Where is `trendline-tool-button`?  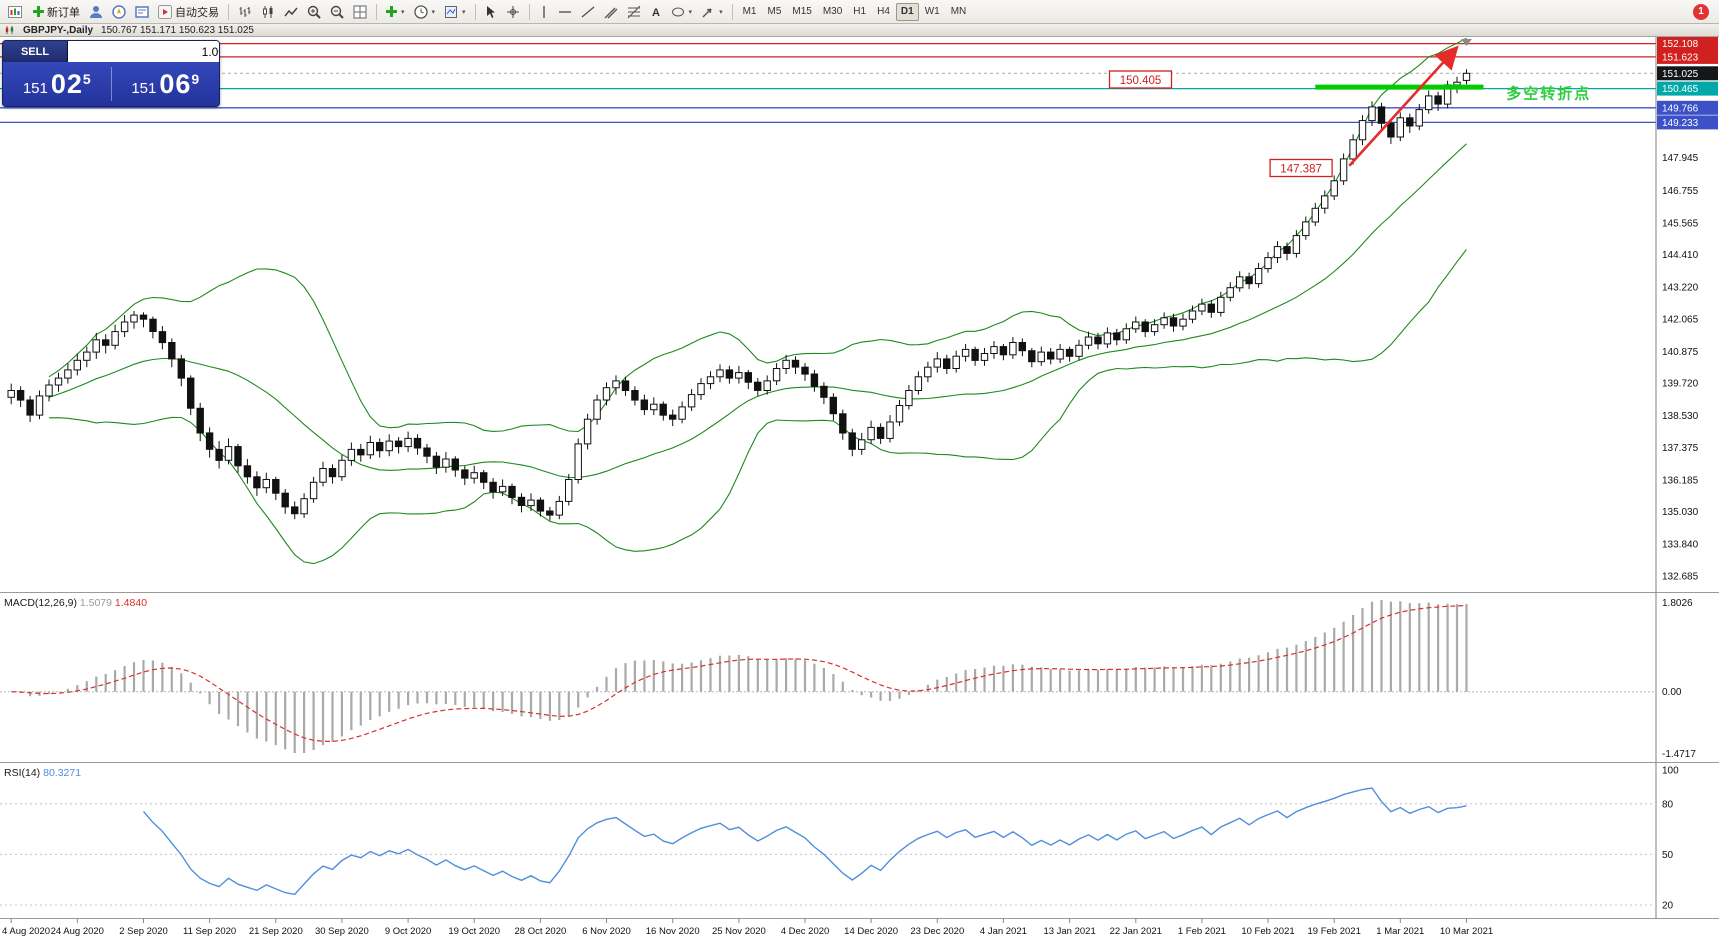 trendline-tool-button is located at coordinates (588, 12).